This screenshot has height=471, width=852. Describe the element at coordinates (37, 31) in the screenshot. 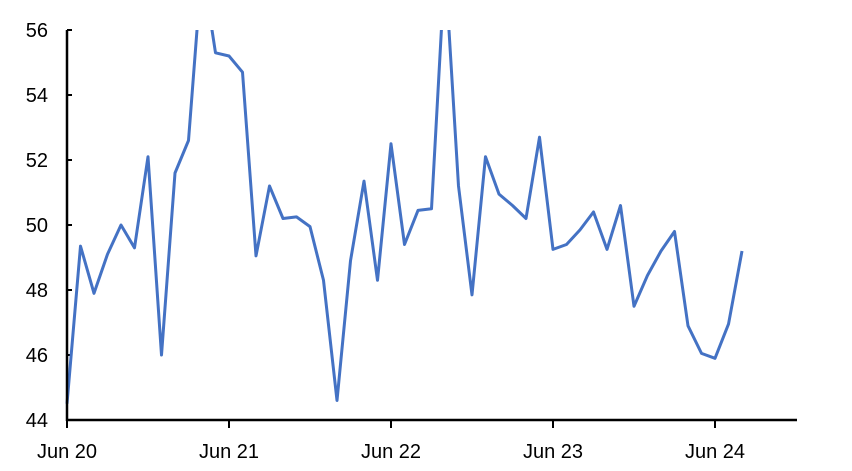

I see `y-tick-label: 56` at that location.